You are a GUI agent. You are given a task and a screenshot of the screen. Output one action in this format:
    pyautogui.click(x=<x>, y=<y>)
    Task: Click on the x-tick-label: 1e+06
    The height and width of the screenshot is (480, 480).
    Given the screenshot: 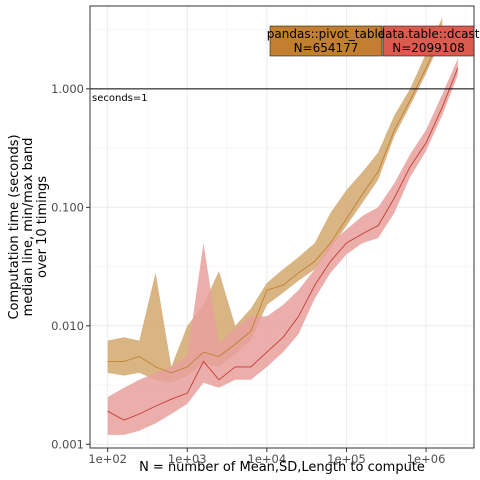 What is the action you would take?
    pyautogui.click(x=426, y=459)
    